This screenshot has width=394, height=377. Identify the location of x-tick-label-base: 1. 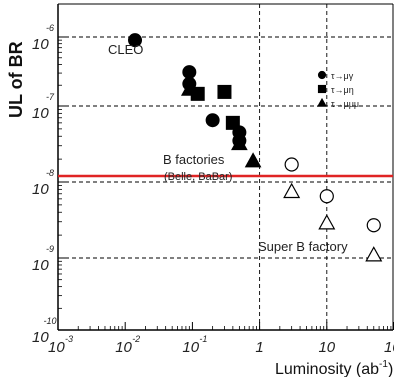
(259, 347).